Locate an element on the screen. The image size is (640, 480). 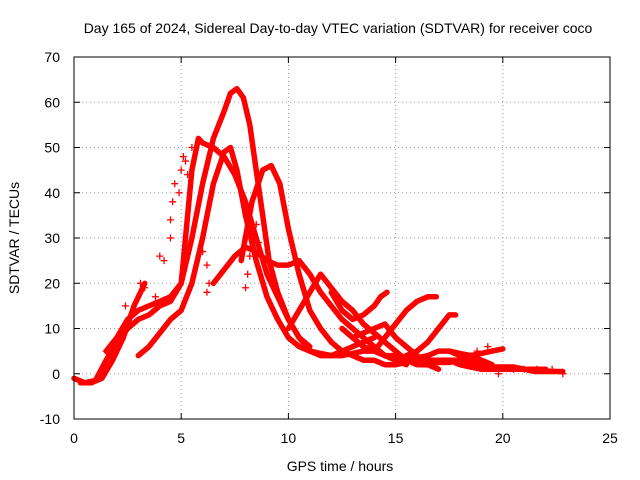
y-tick-label: 10 is located at coordinates (52, 329).